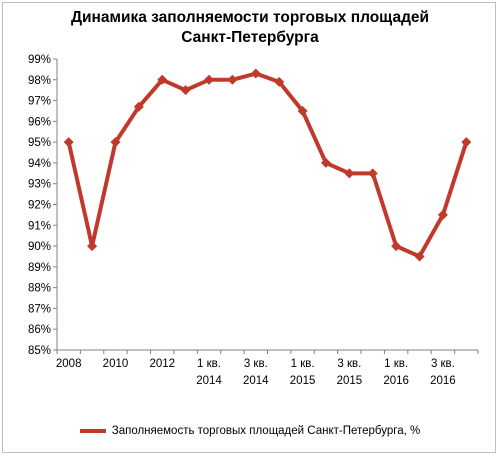  Describe the element at coordinates (250, 37) in the screenshot. I see `chart-title-line2: Санкт-Петербурга` at that location.